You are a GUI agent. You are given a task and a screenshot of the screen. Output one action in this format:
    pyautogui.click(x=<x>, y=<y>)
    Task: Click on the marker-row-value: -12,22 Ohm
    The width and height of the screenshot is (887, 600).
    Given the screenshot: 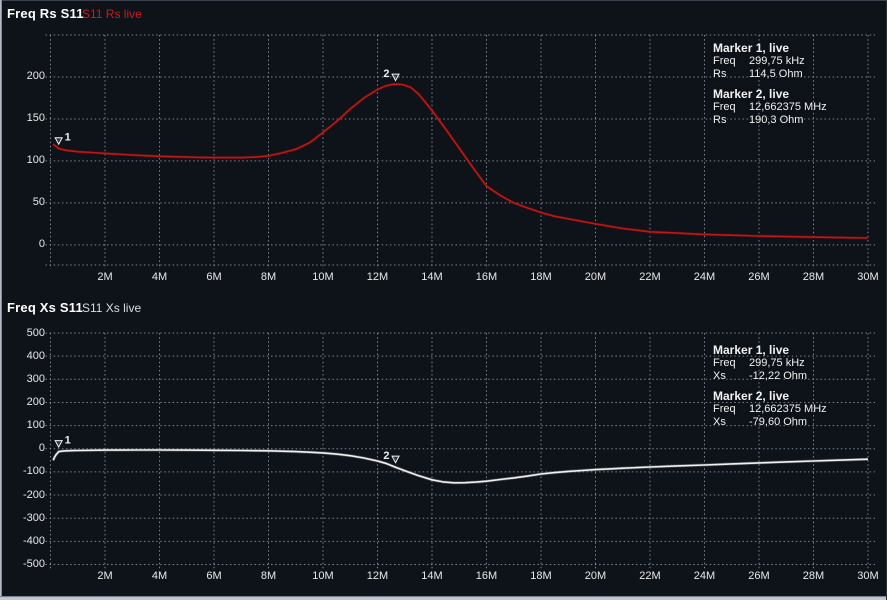 What is the action you would take?
    pyautogui.click(x=778, y=376)
    